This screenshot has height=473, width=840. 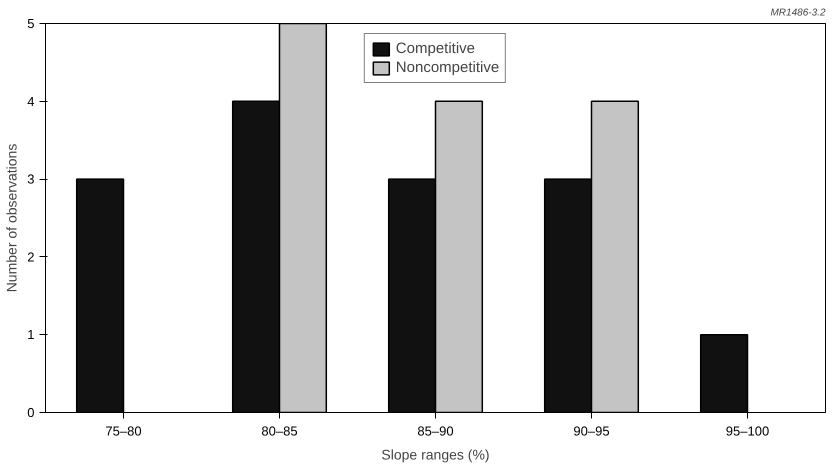 What do you see at coordinates (435, 431) in the screenshot?
I see `x-tick-label: 85–90` at bounding box center [435, 431].